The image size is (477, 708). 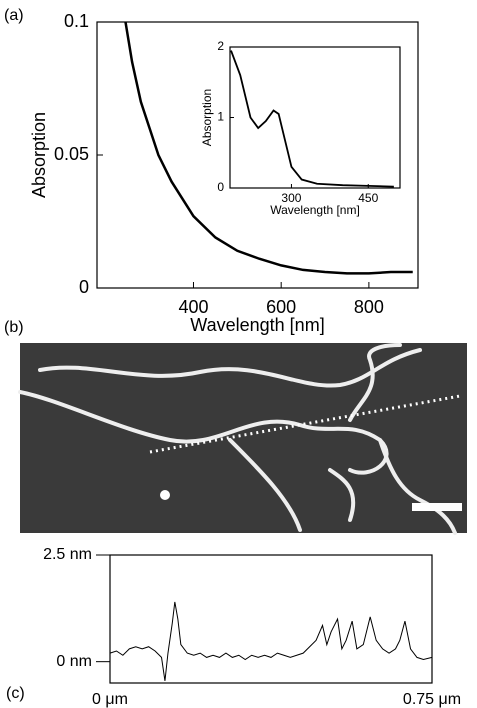 What do you see at coordinates (74, 661) in the screenshot?
I see `y-tick-label: 0 nm` at bounding box center [74, 661].